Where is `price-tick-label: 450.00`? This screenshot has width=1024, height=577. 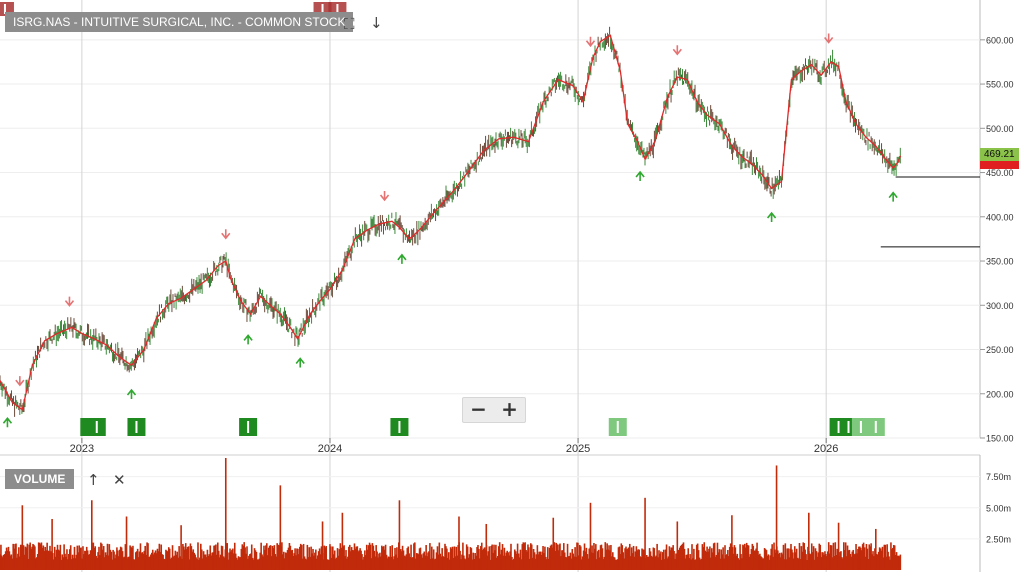 price-tick-label: 450.00 is located at coordinates (1000, 173).